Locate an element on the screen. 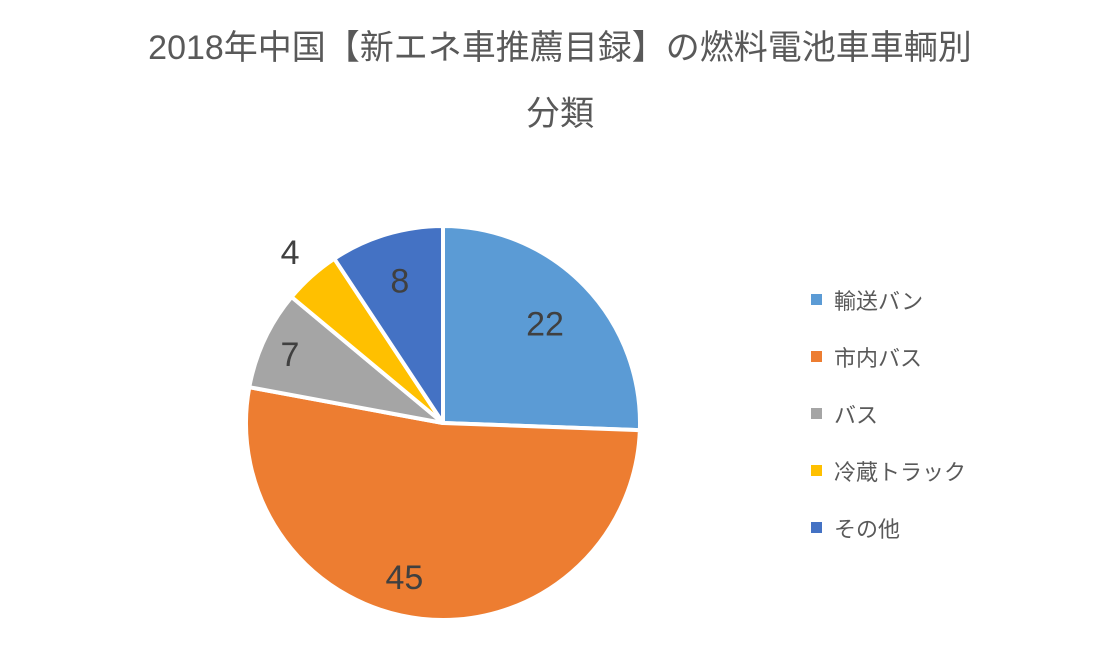  legend-item-city-bus: 市内バス is located at coordinates (888, 356).